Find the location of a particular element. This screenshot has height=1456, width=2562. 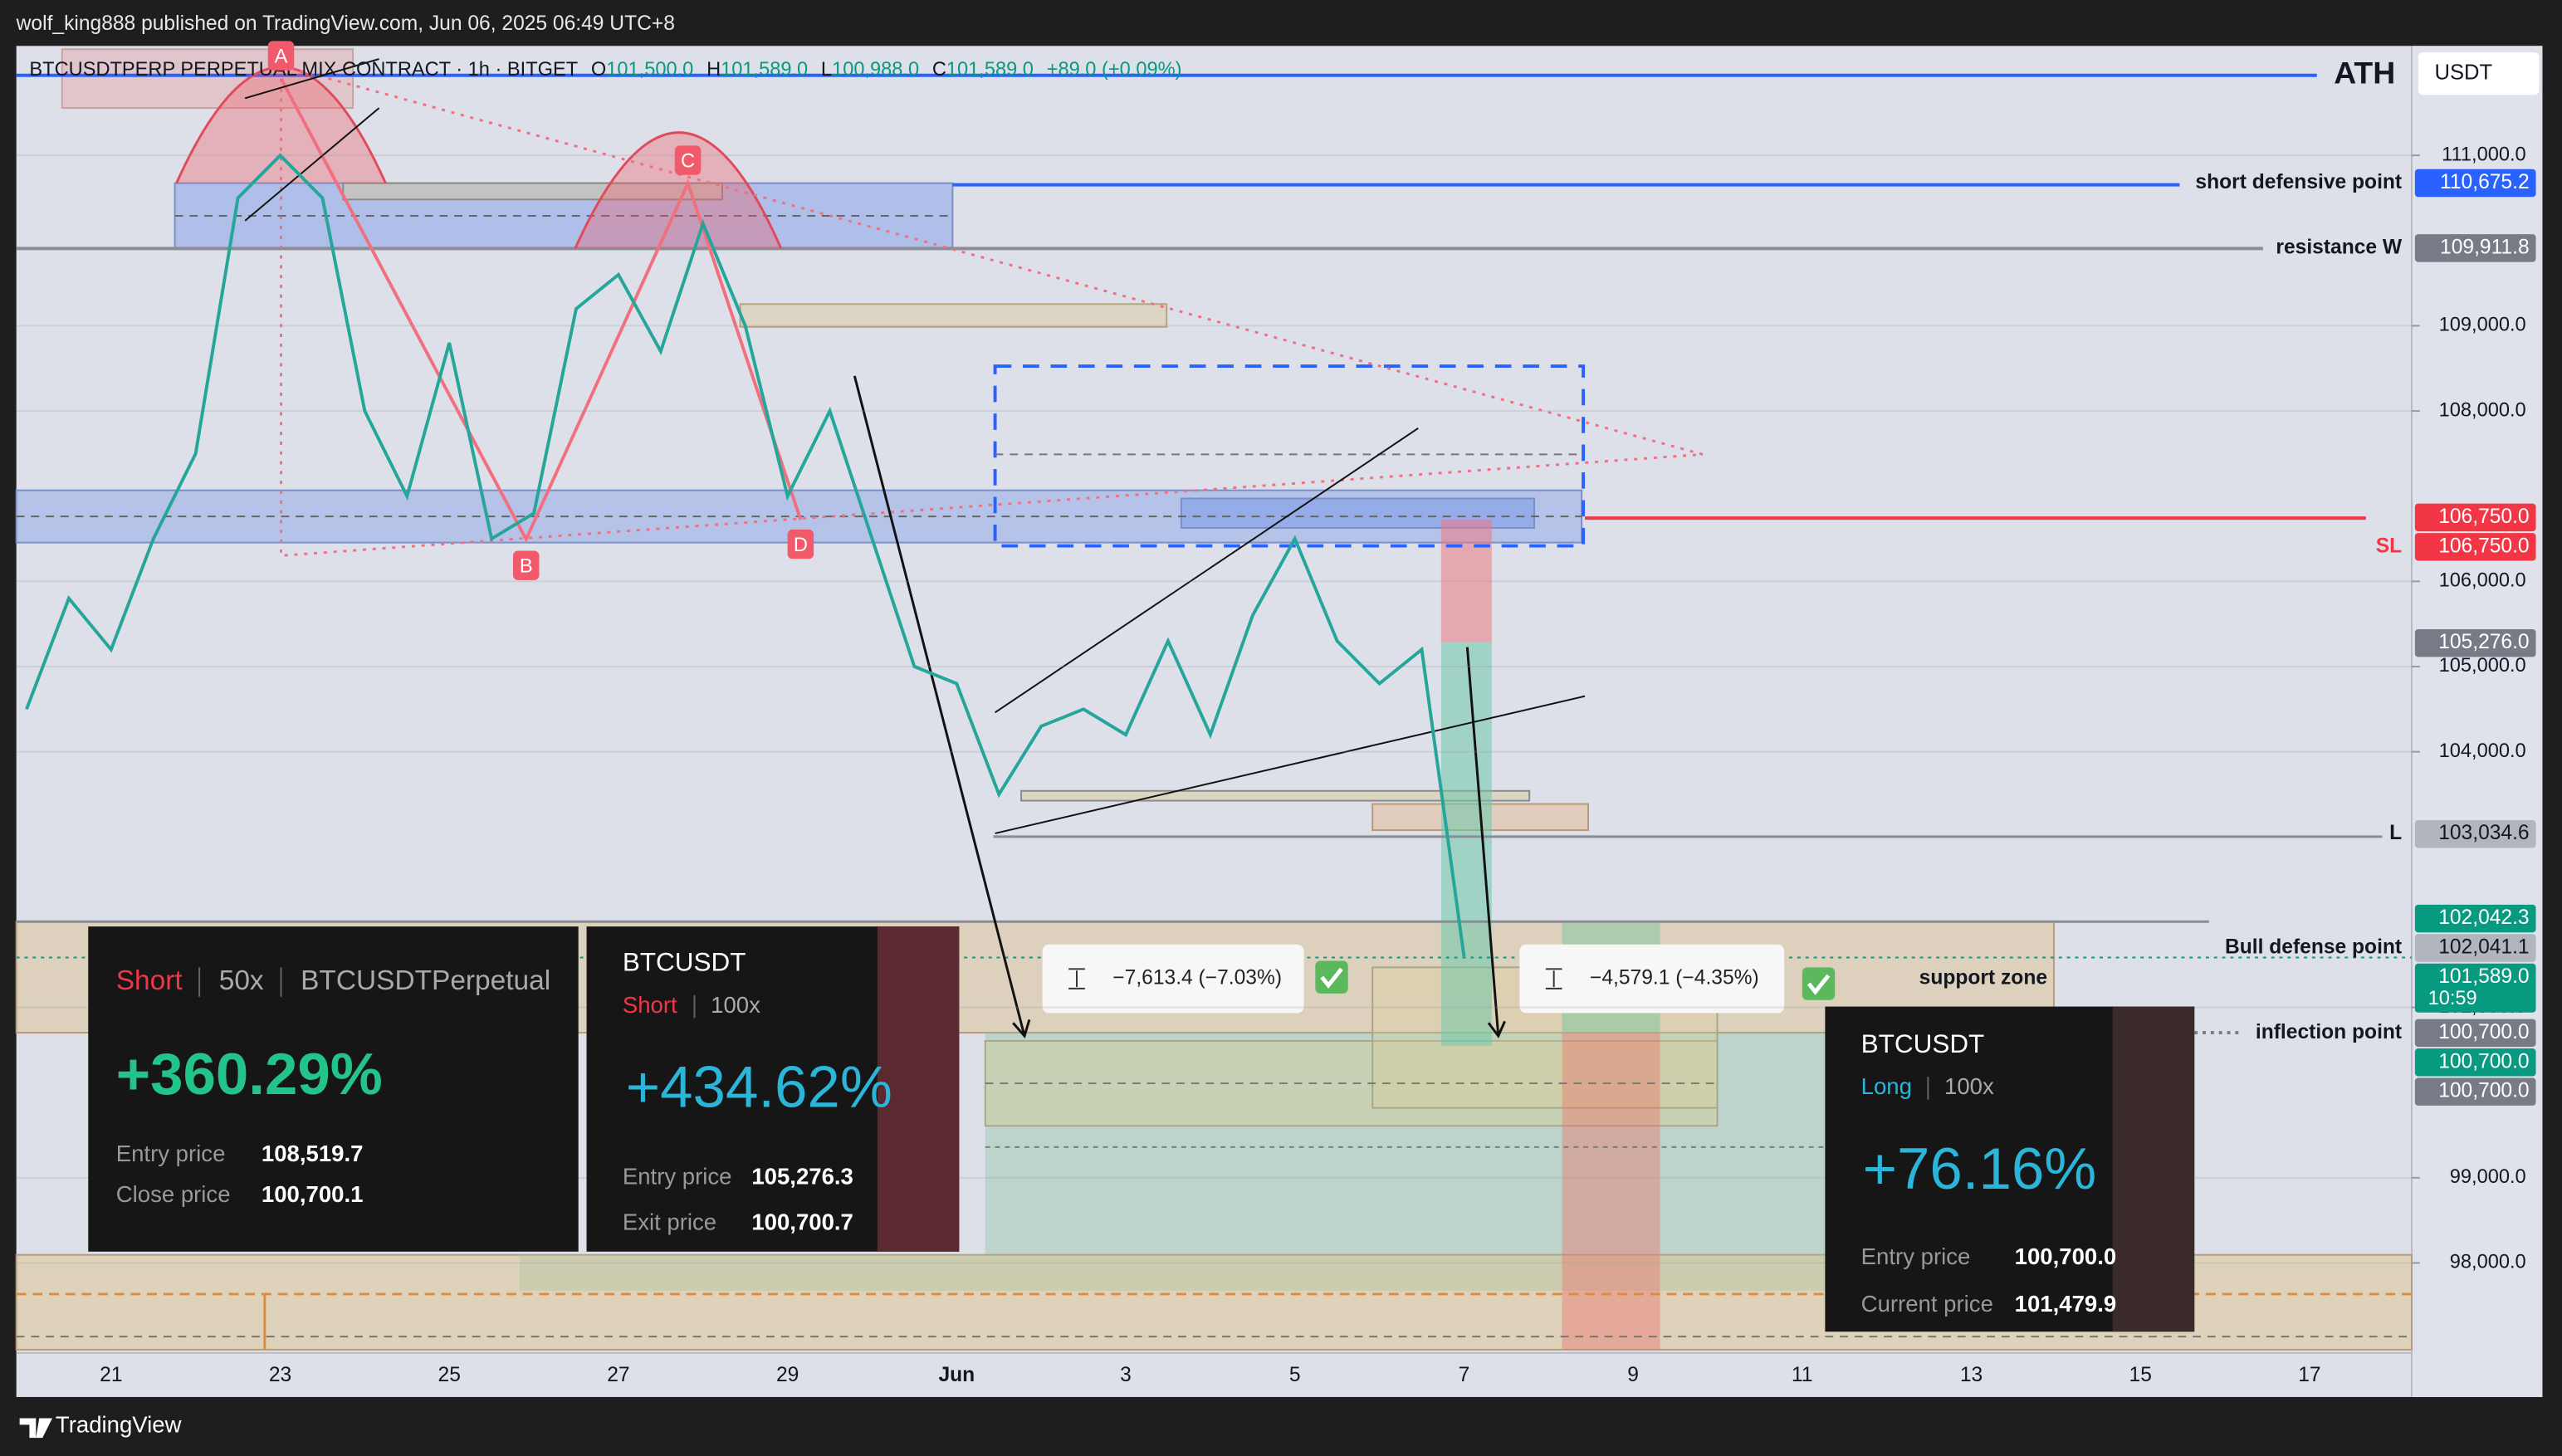

level-label: inflection point is located at coordinates (2329, 1032).